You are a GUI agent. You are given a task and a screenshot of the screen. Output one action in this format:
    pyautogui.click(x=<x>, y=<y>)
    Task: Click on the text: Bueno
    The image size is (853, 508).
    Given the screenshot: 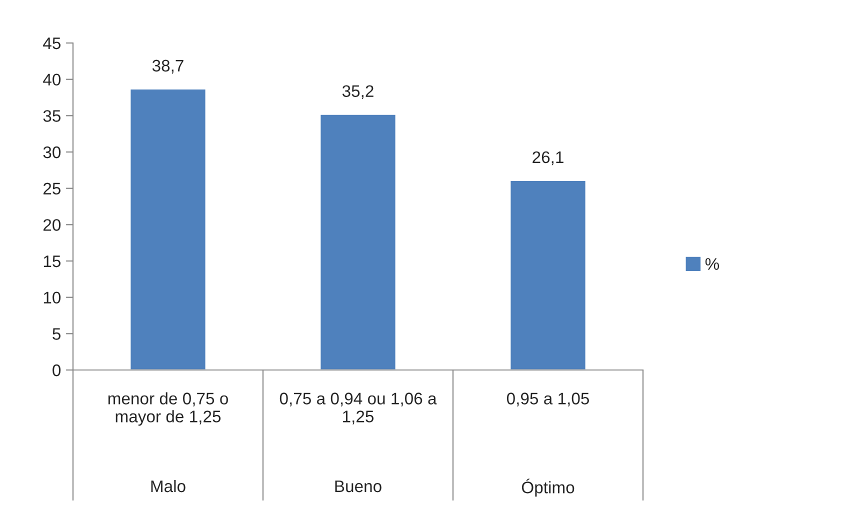 What is the action you would take?
    pyautogui.click(x=358, y=486)
    